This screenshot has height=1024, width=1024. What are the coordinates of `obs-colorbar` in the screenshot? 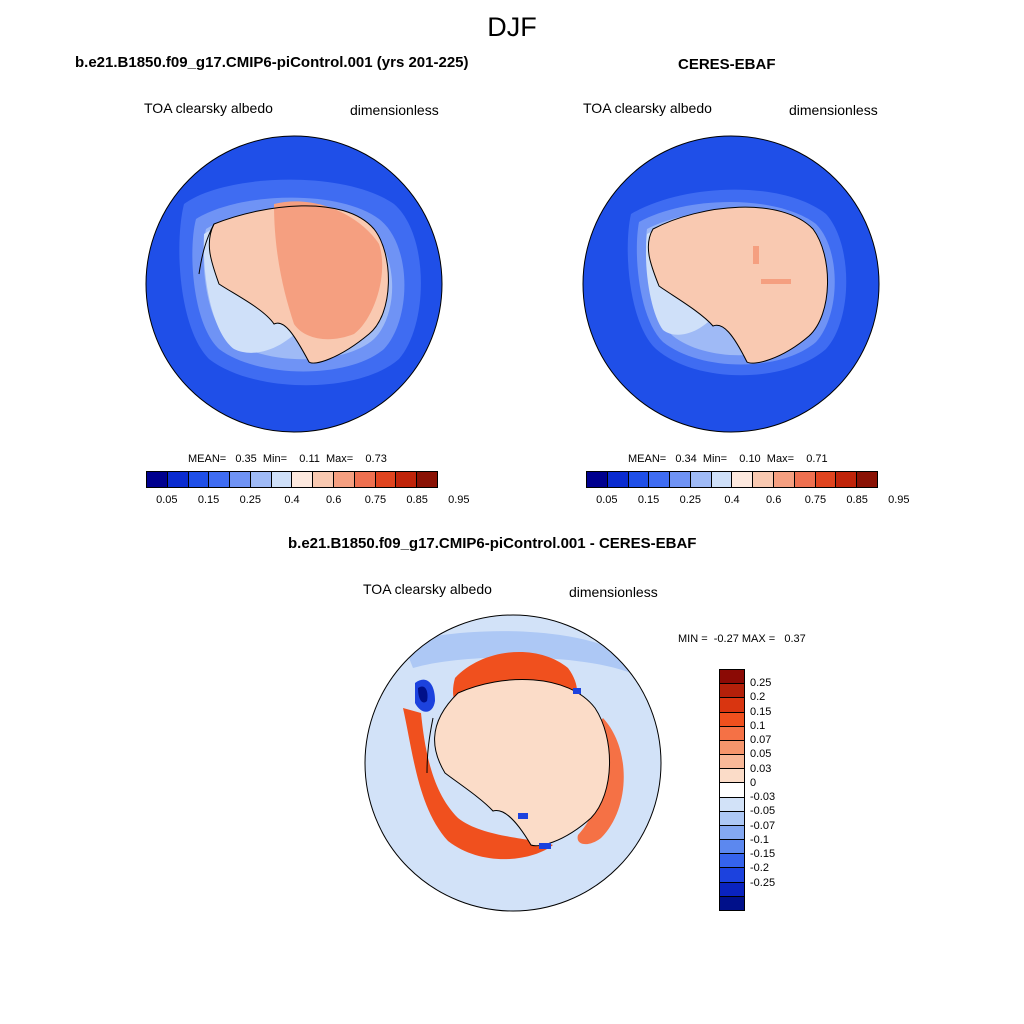 It's located at (732, 479).